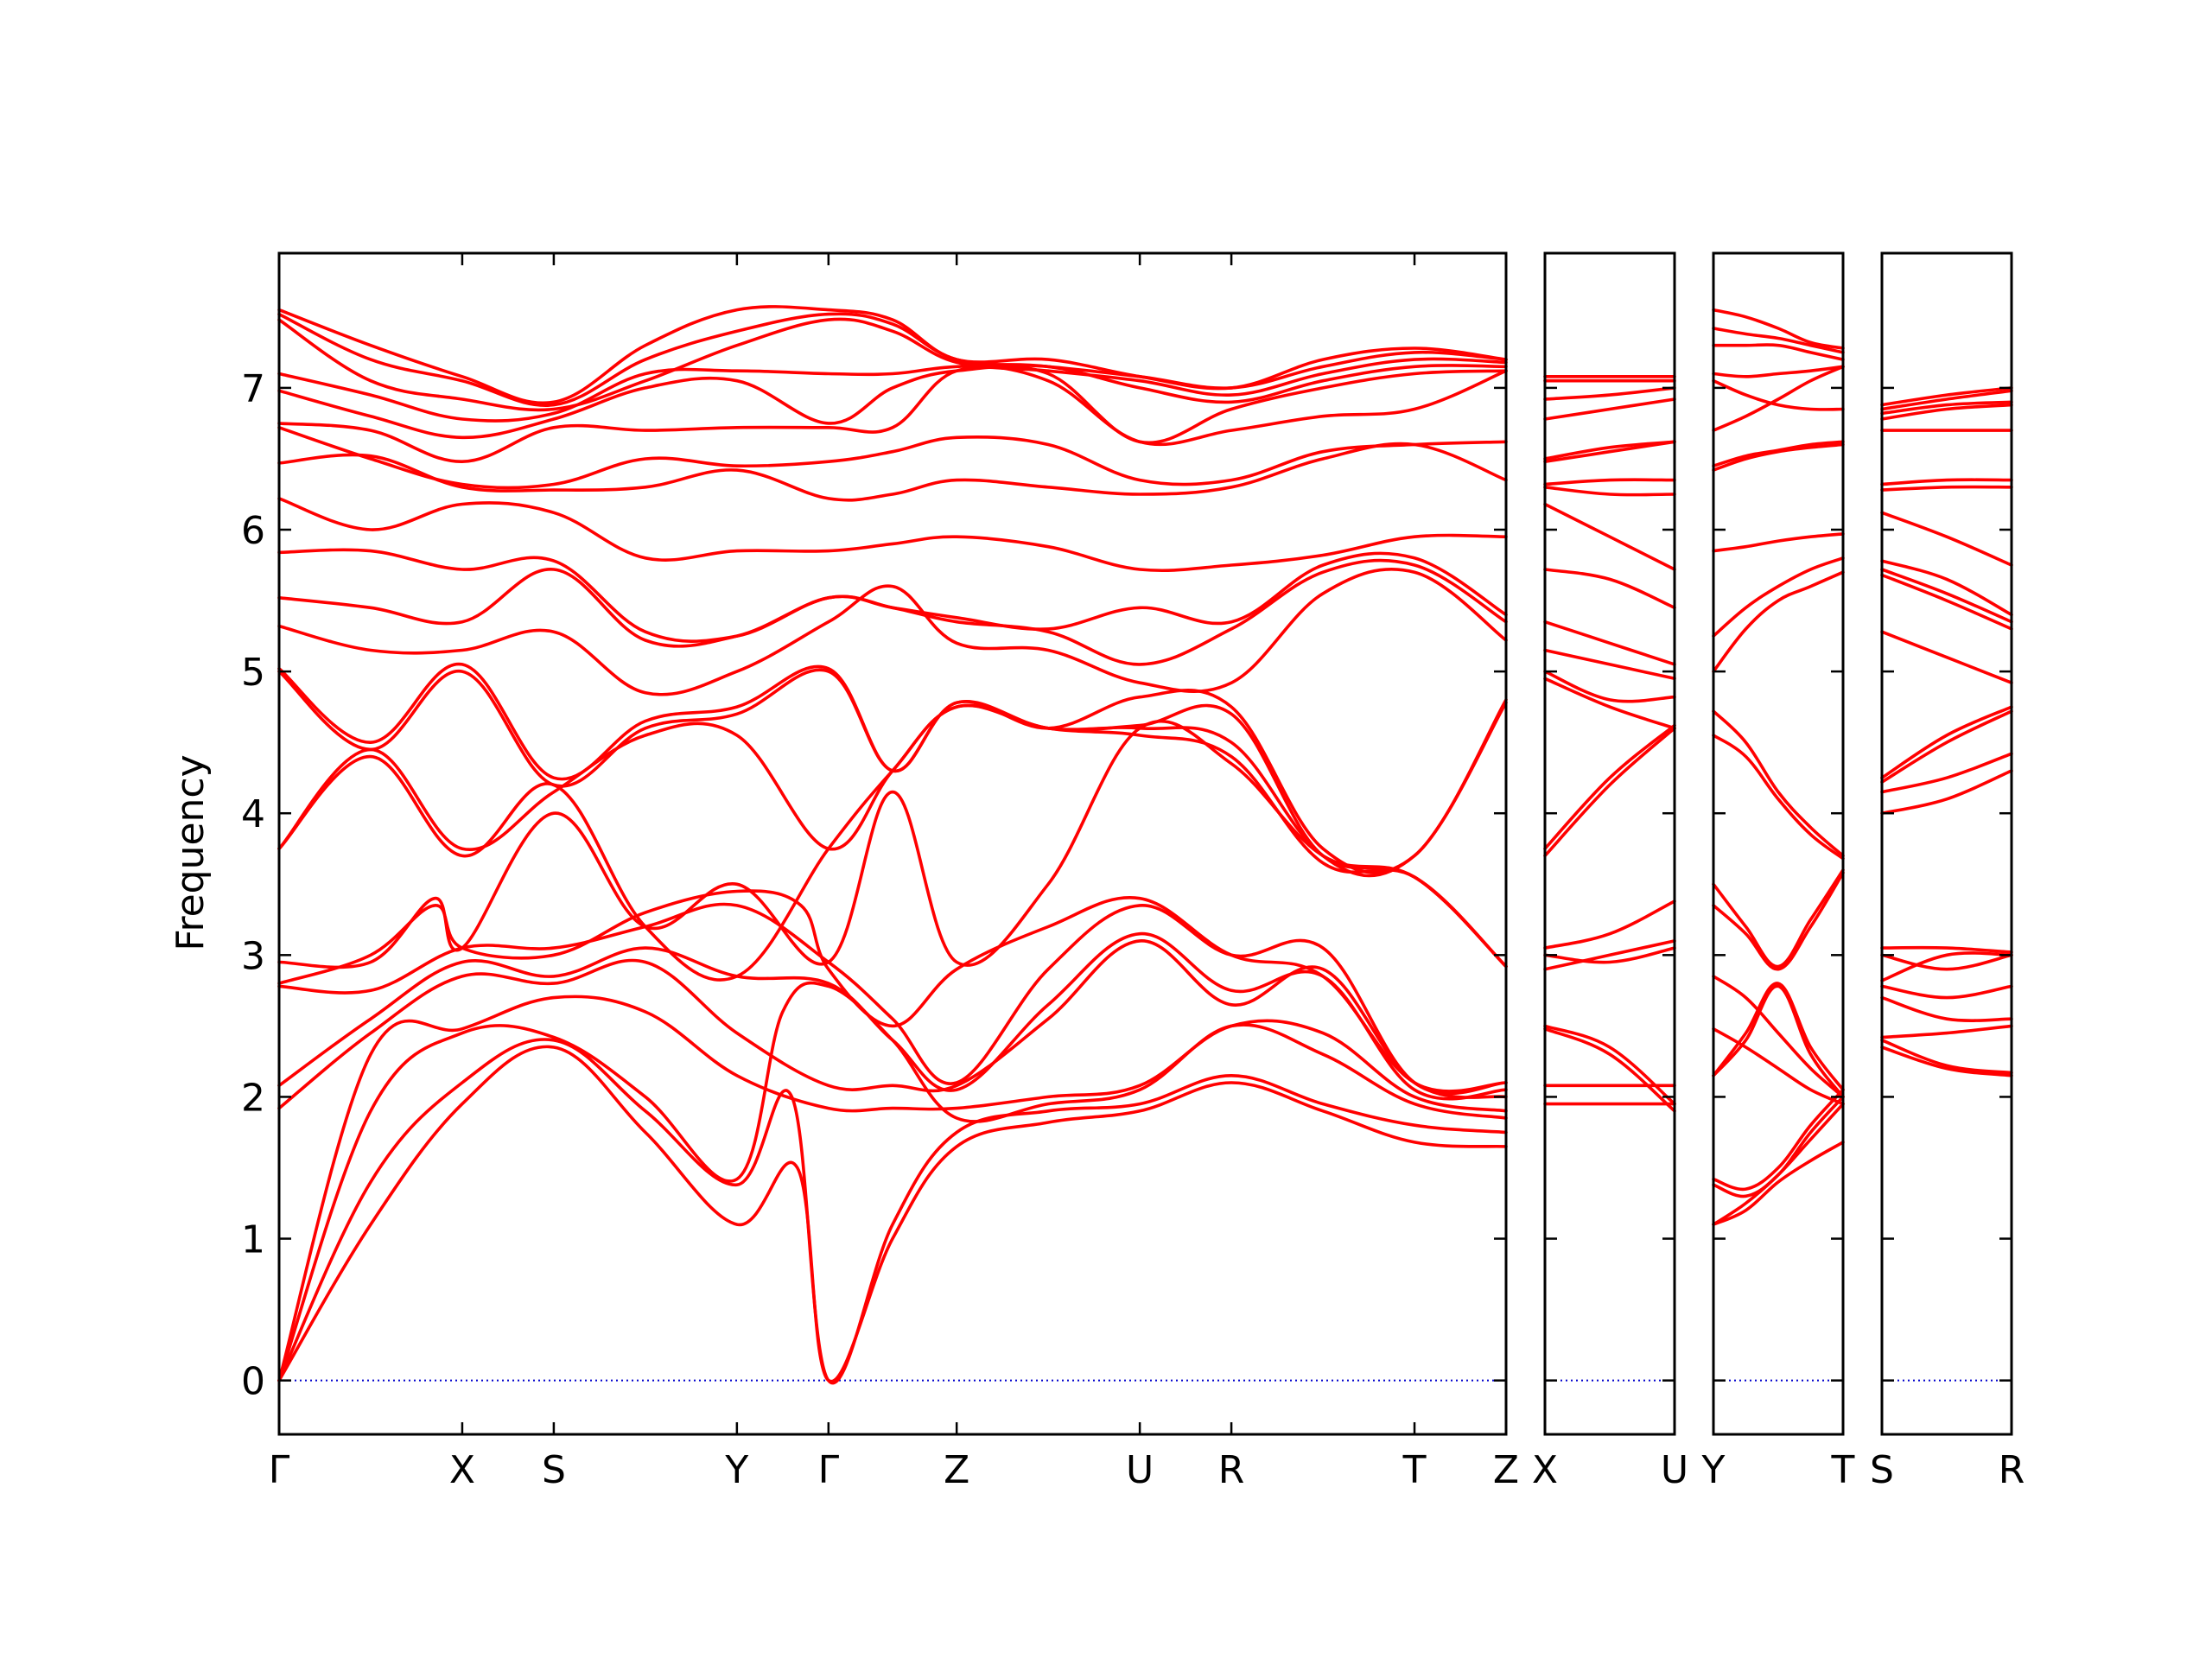 The height and width of the screenshot is (1659, 2212). Describe the element at coordinates (253, 814) in the screenshot. I see `y-tick-label: 4` at that location.